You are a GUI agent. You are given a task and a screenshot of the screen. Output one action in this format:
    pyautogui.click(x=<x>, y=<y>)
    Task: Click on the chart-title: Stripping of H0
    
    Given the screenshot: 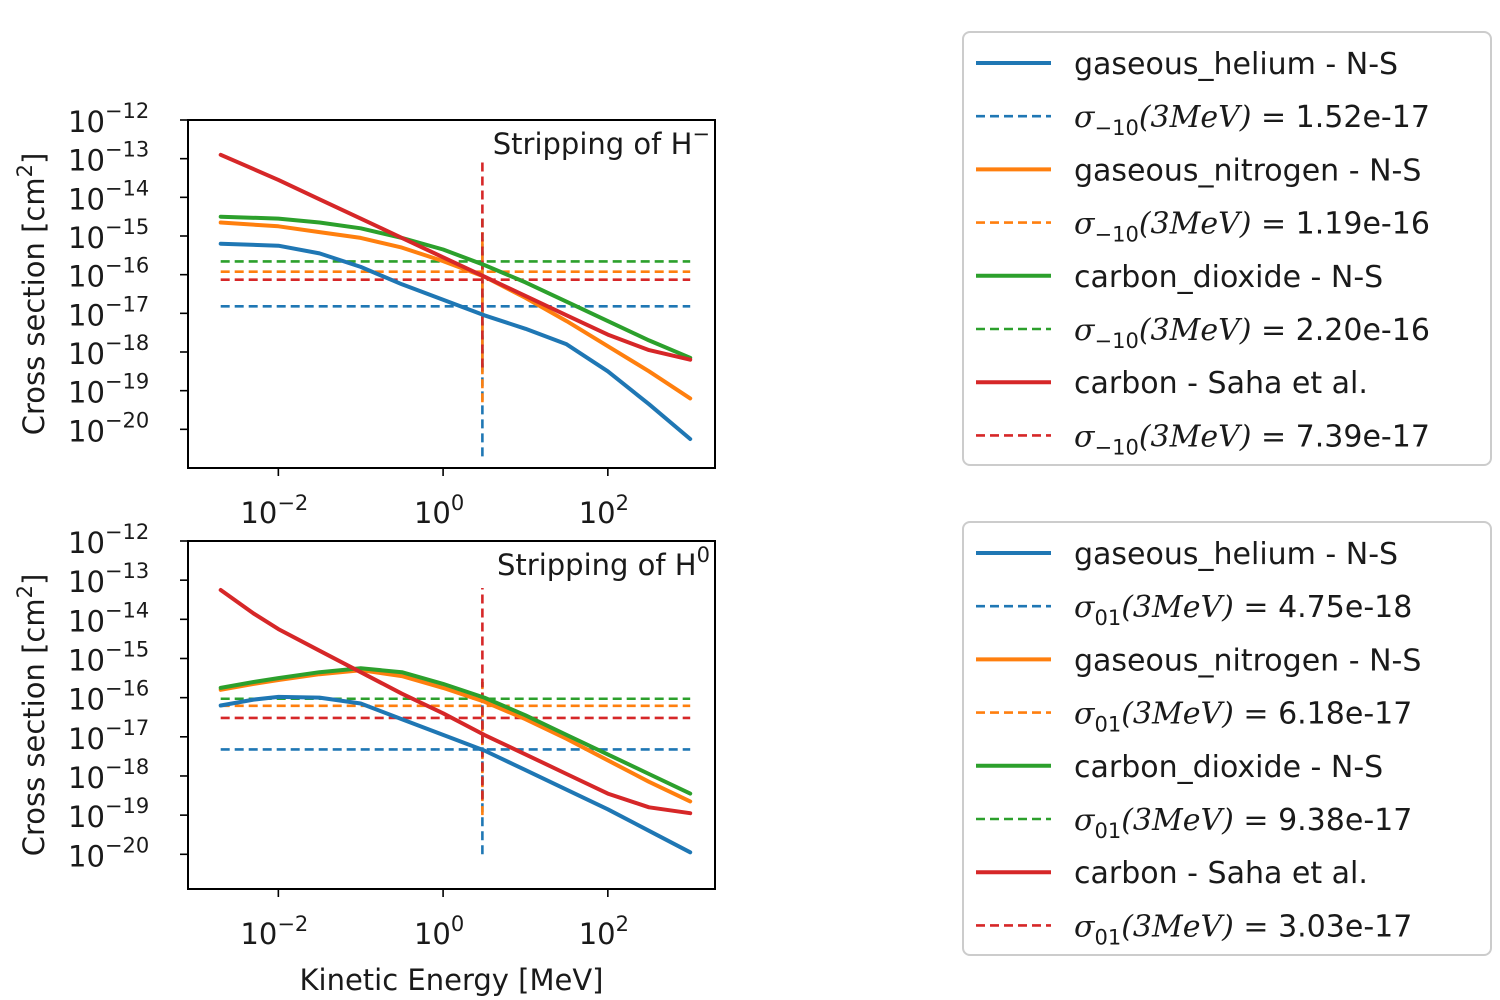 What is the action you would take?
    pyautogui.click(x=603, y=562)
    